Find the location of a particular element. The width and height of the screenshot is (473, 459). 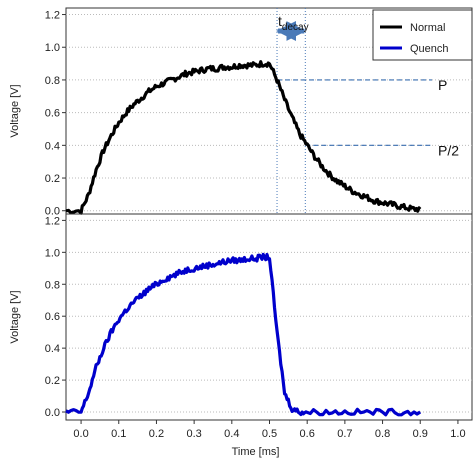

legend: Normal Quench is located at coordinates (422, 35).